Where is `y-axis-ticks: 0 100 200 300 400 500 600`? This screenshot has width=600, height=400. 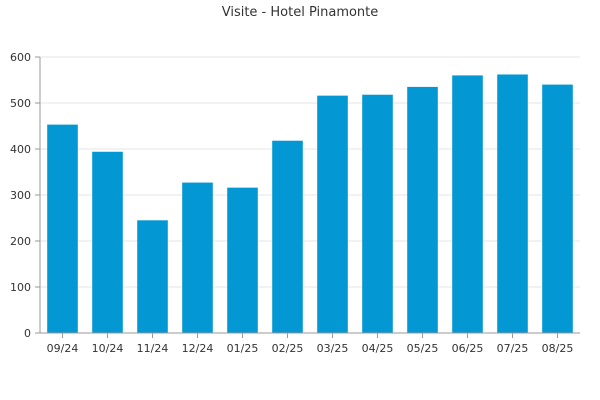 y-axis-ticks: 0 100 200 300 400 500 600 is located at coordinates (25, 195).